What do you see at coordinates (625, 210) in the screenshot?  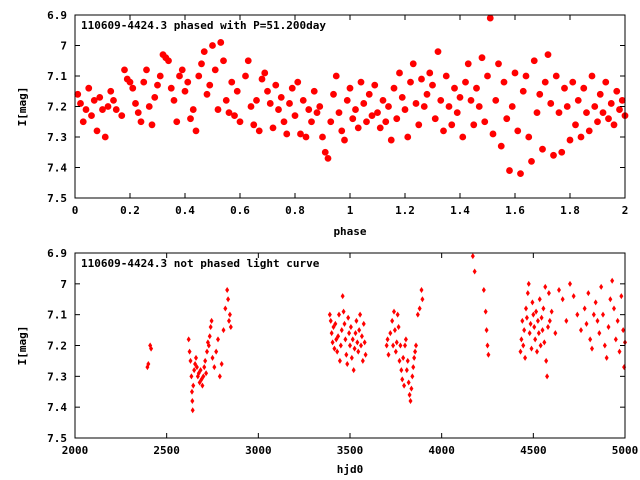 I see `phased-x-tick-label: 2` at bounding box center [625, 210].